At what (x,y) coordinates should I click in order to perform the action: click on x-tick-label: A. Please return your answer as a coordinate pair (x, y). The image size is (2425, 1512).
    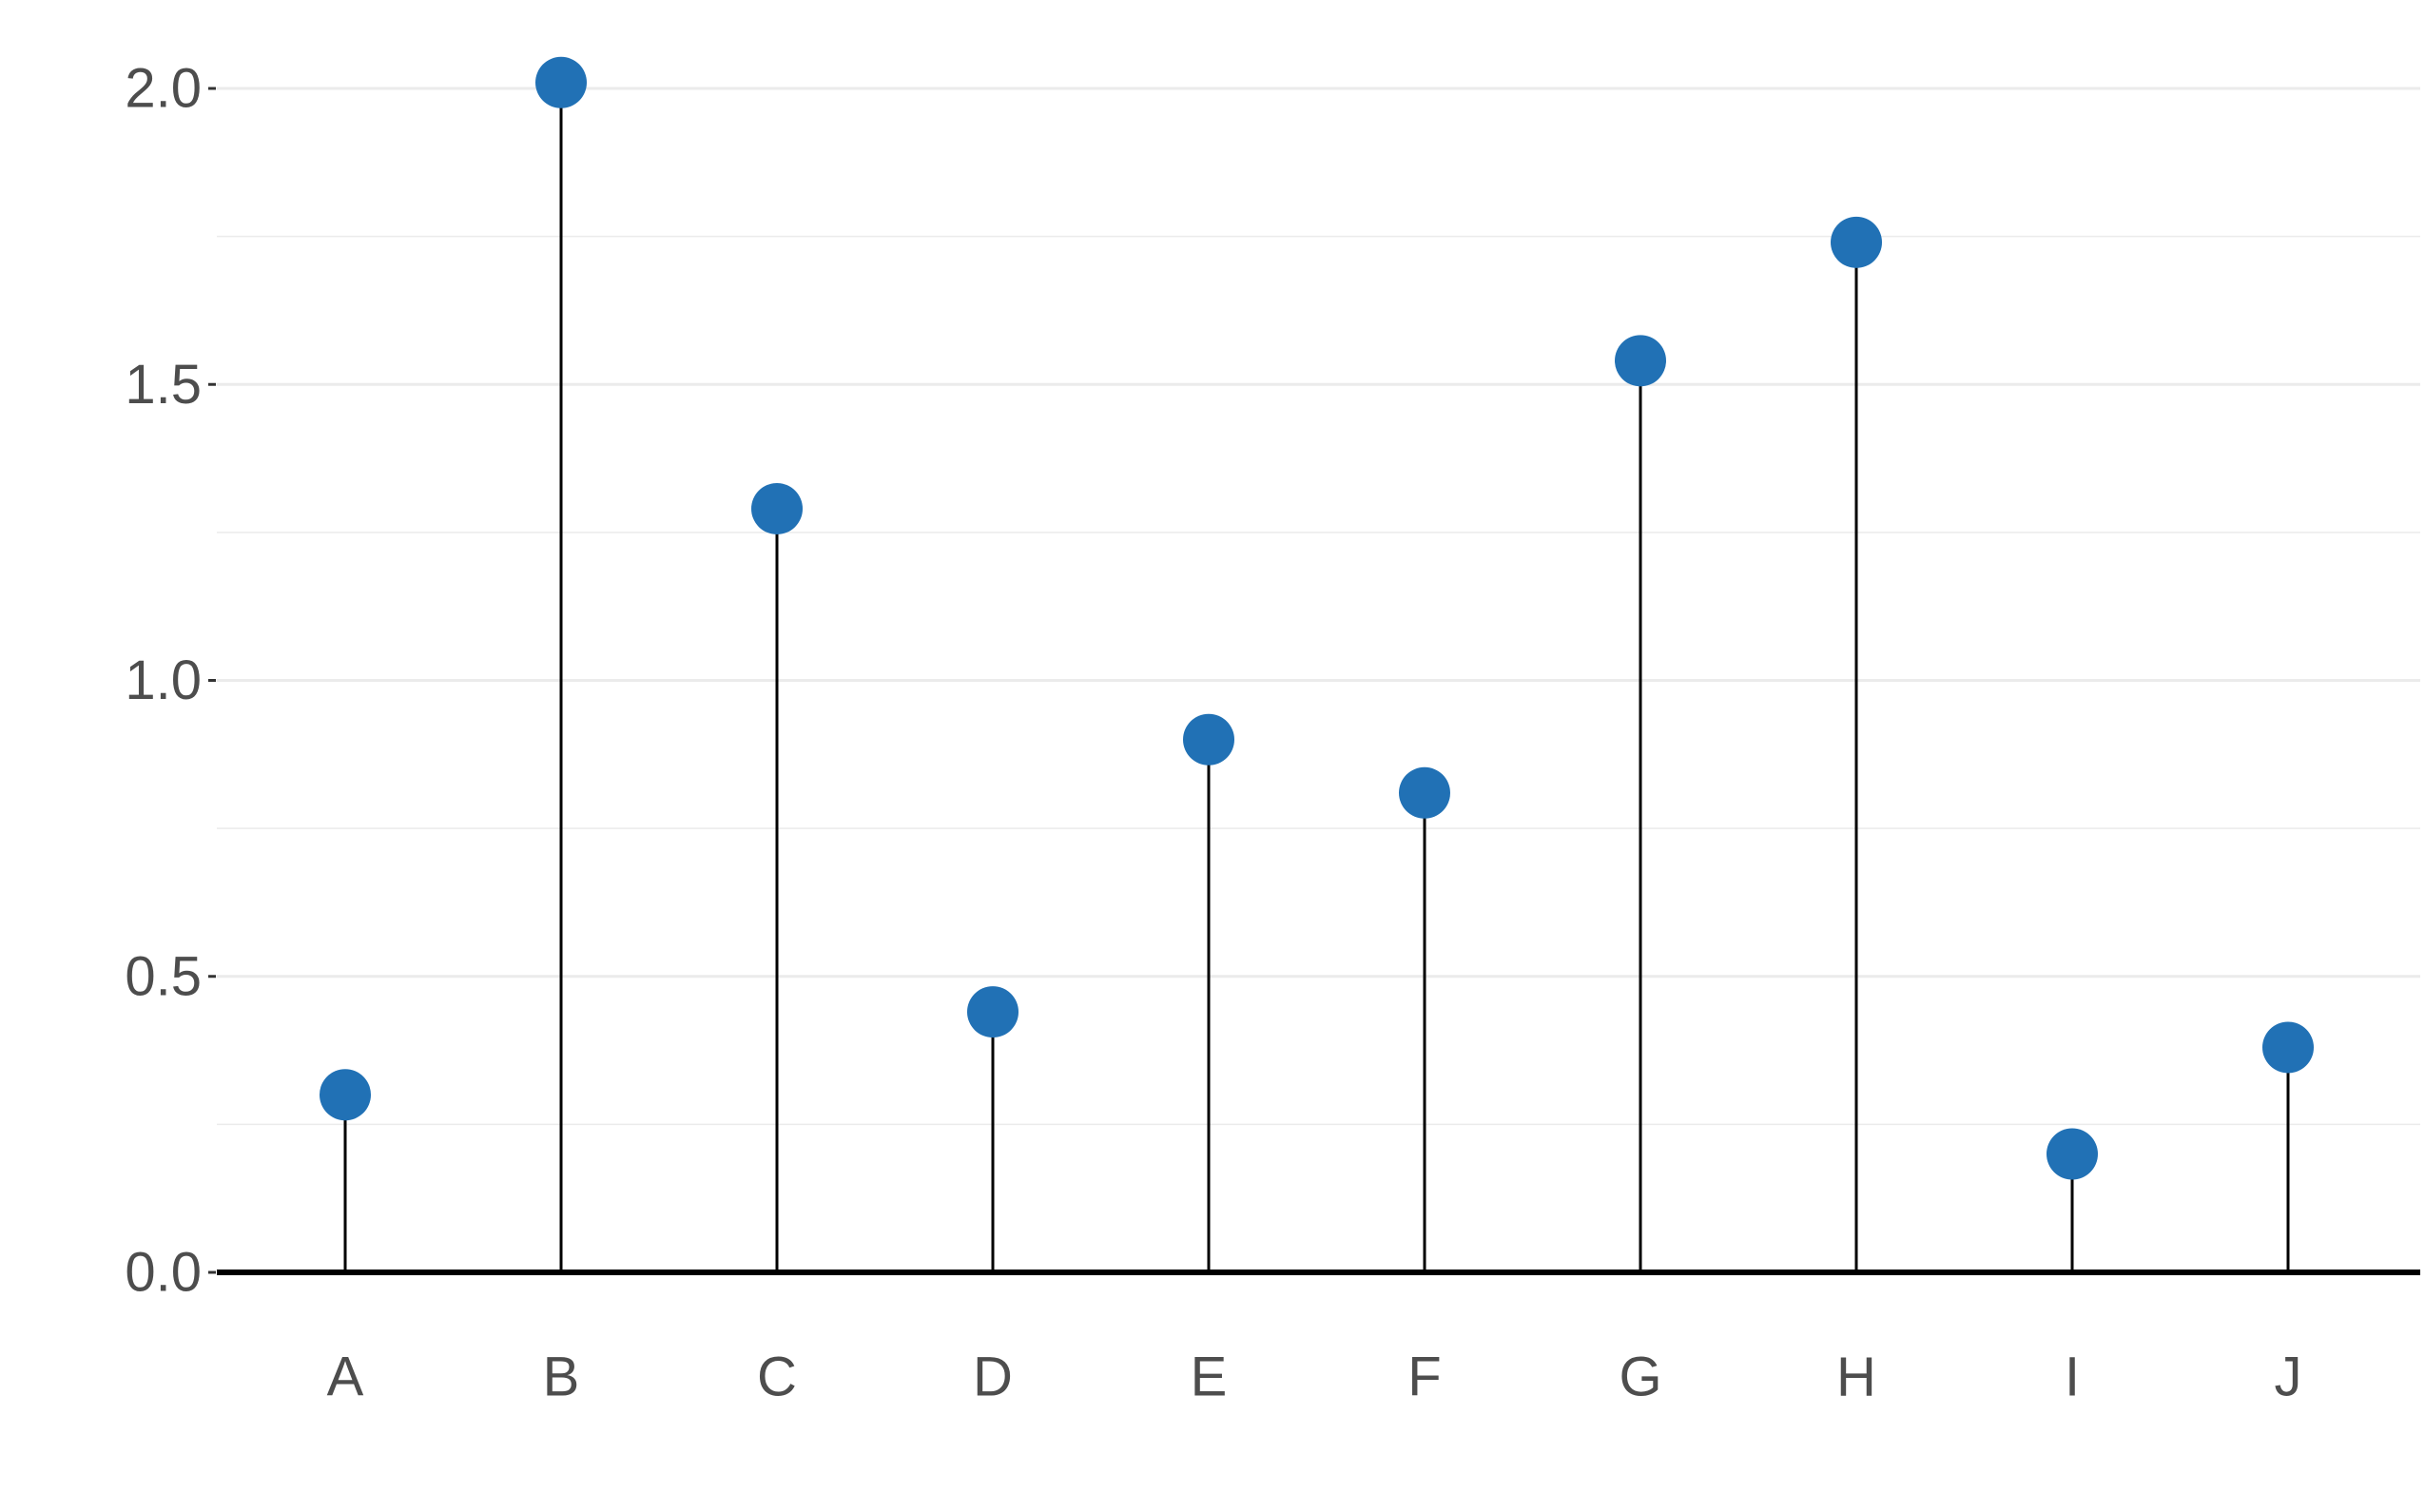
    Looking at the image, I should click on (345, 1377).